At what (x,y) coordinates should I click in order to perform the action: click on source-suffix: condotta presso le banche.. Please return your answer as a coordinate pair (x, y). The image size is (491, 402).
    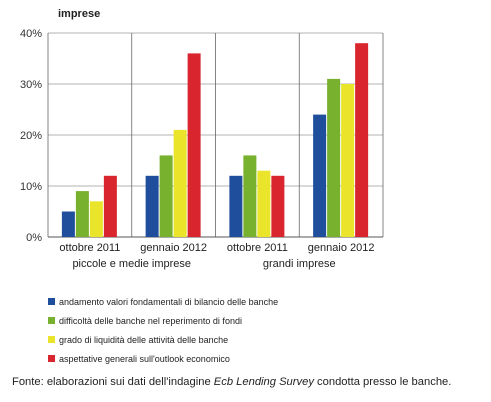
    Looking at the image, I should click on (382, 382).